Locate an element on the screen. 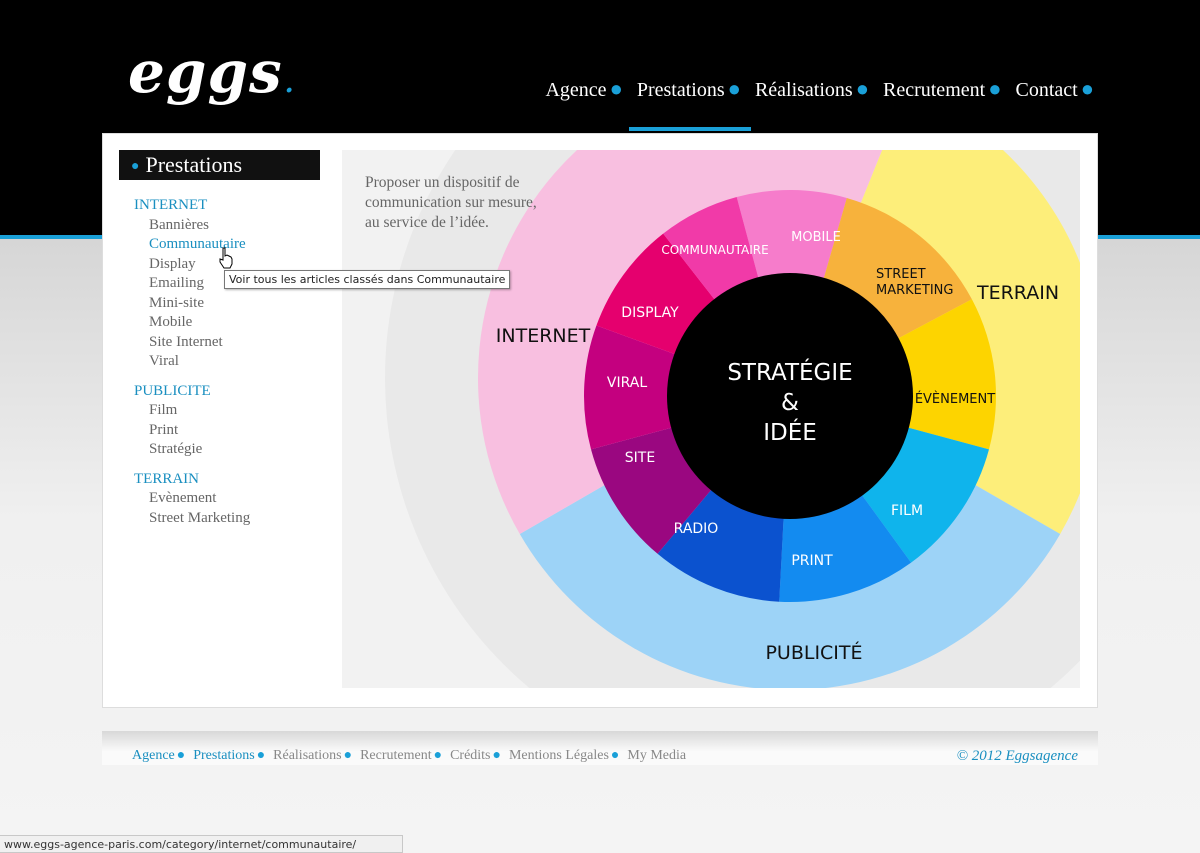 This screenshot has width=1200, height=853. segment-mobile is located at coordinates (791, 235).